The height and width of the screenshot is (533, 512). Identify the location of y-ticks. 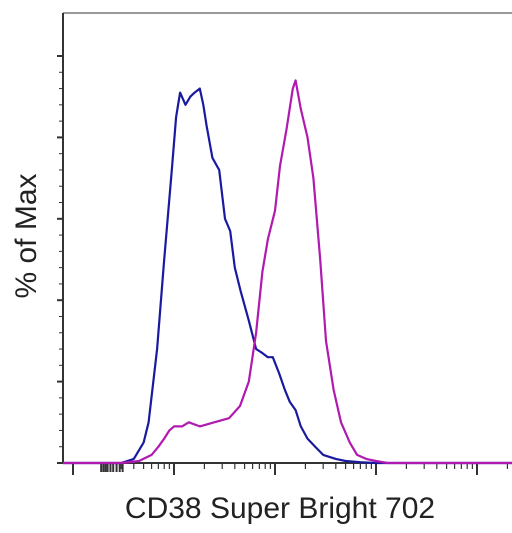
(60, 259).